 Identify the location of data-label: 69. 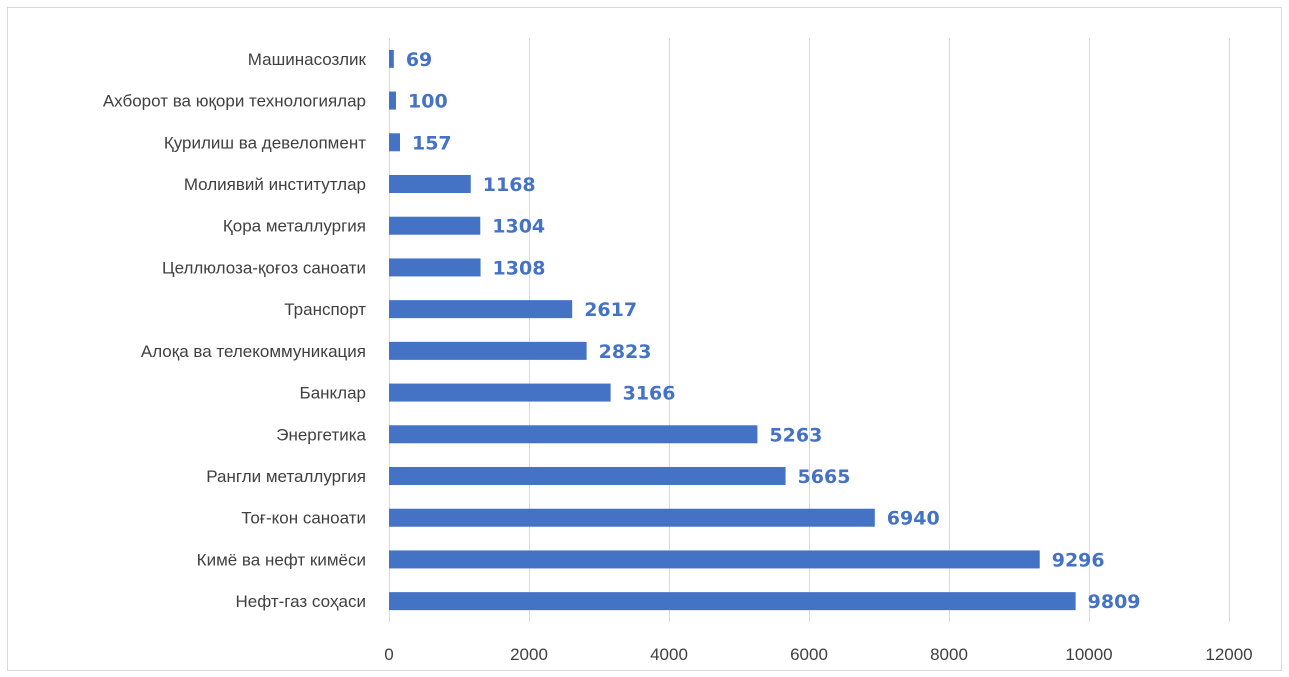
(419, 60).